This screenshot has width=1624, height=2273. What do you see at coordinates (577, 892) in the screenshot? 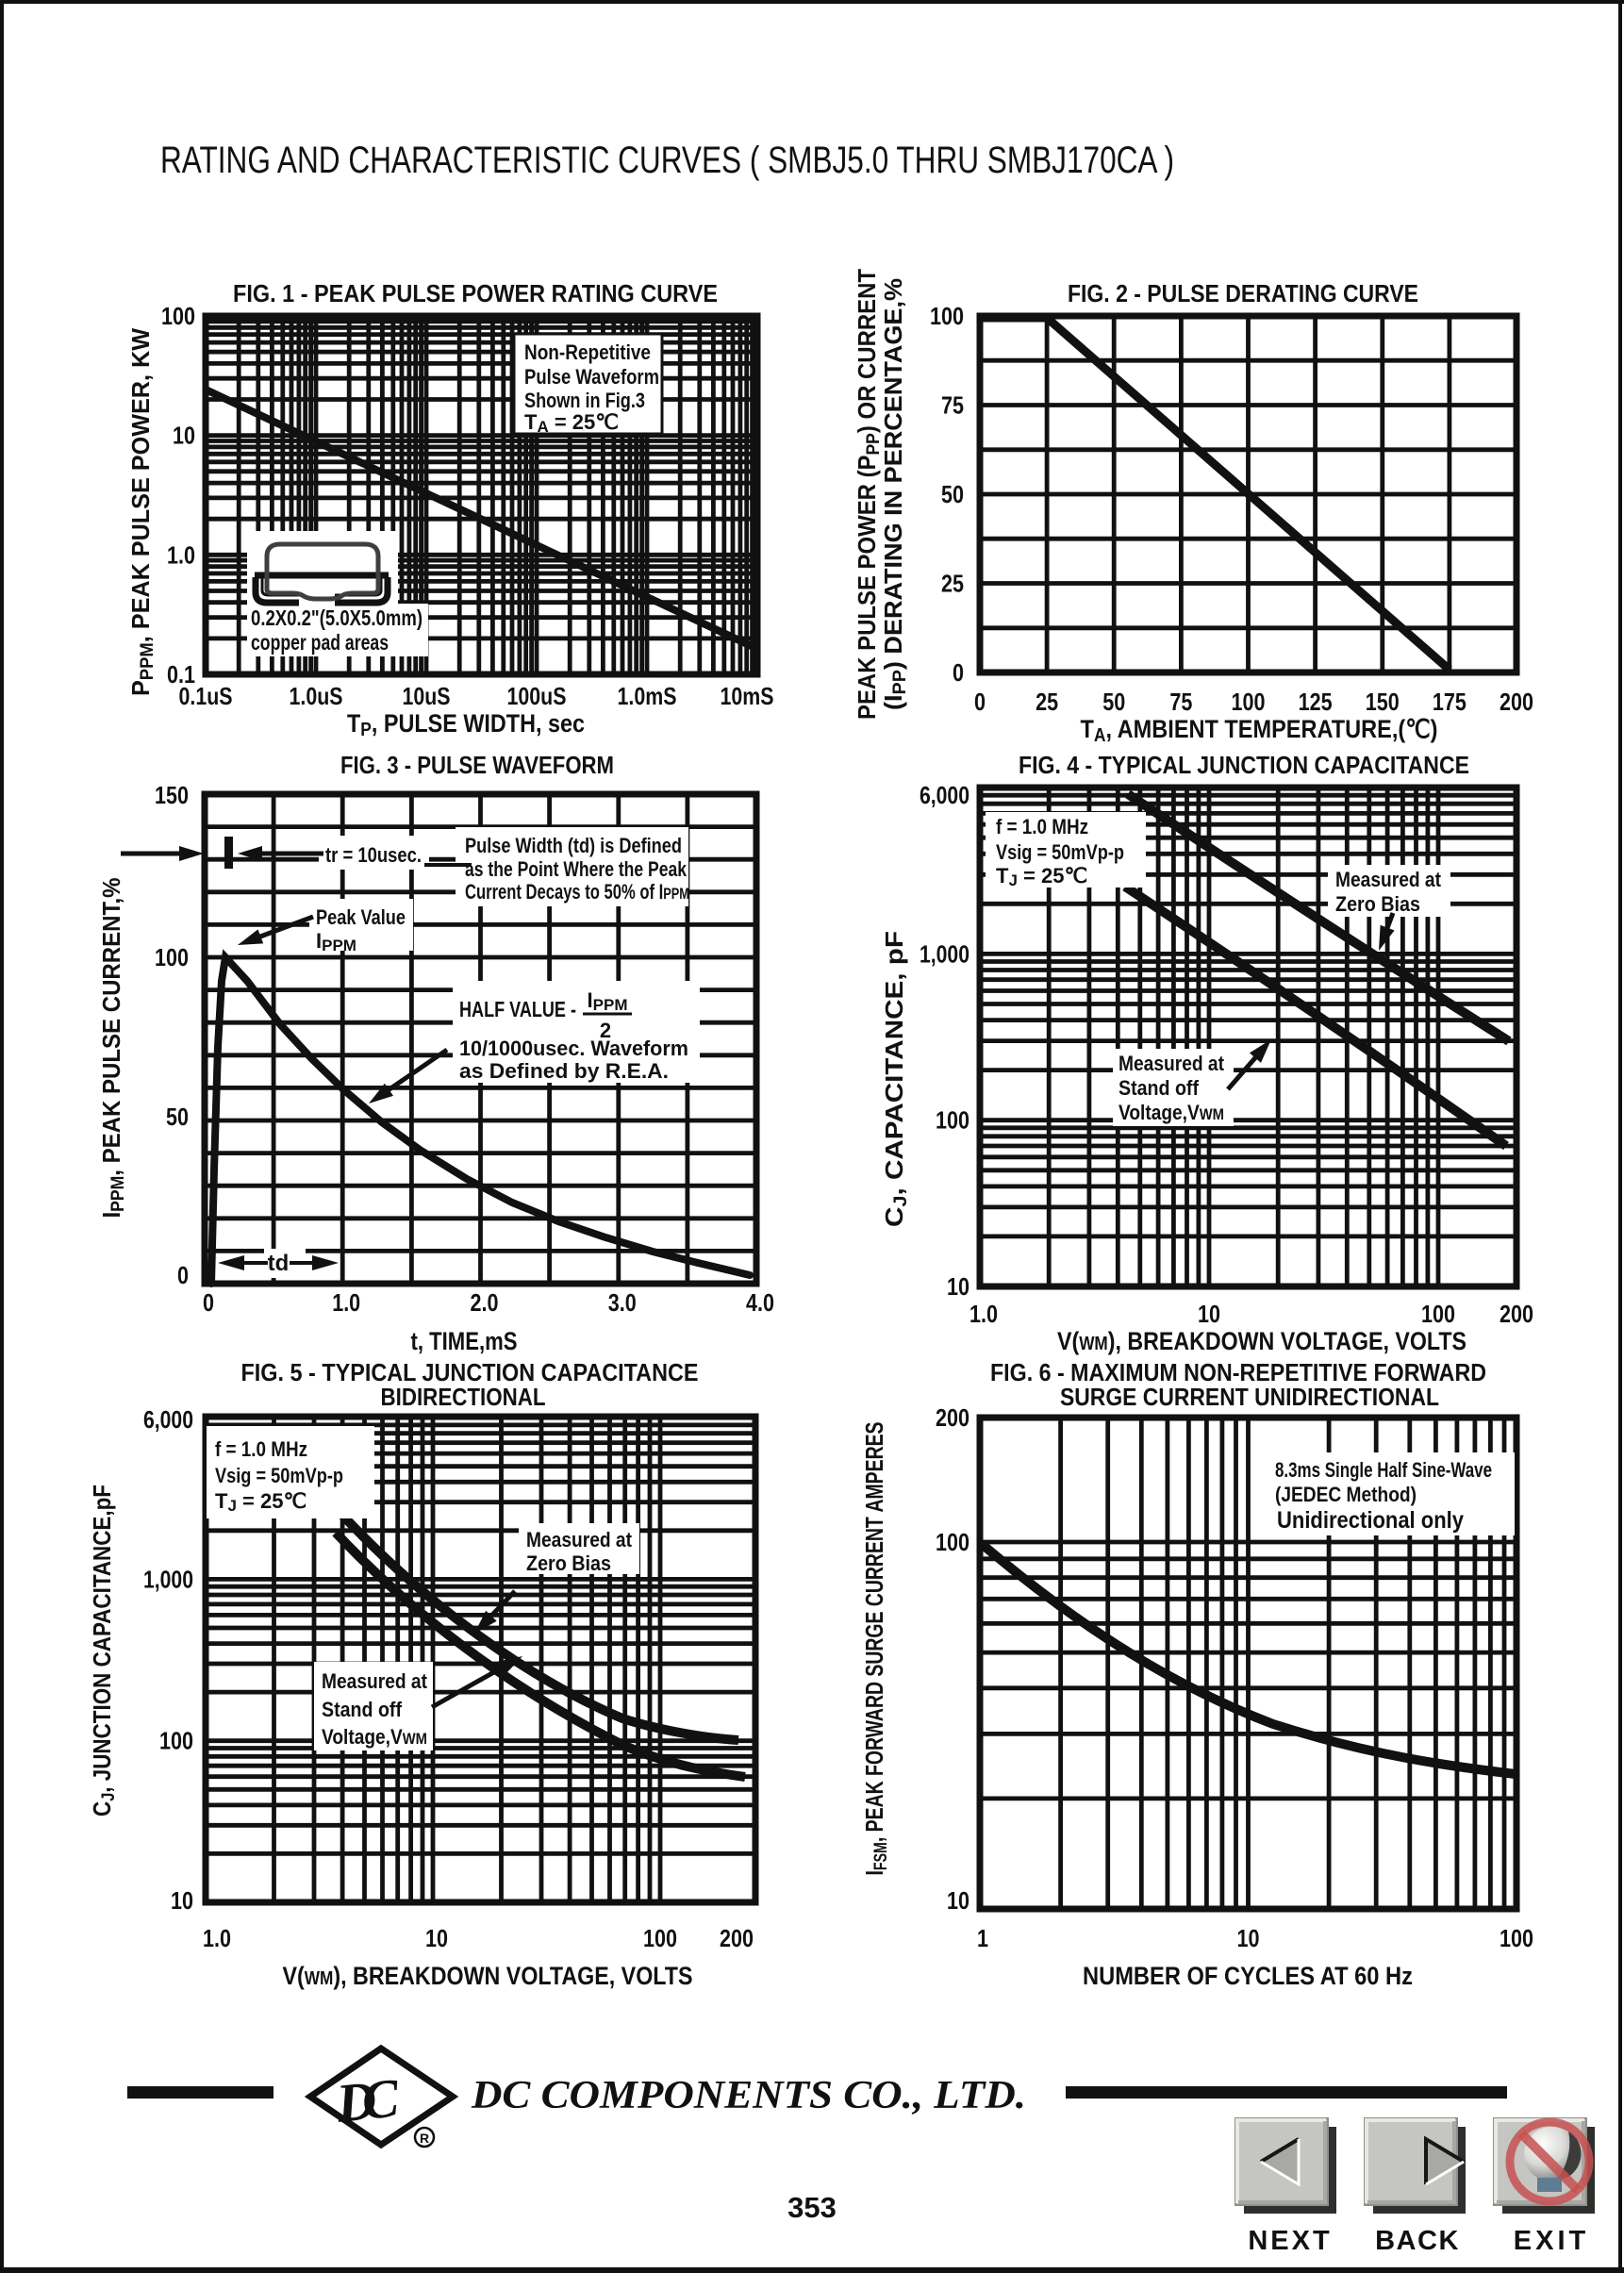
I see `svg-text: Current Decays to 50% of IPPM` at bounding box center [577, 892].